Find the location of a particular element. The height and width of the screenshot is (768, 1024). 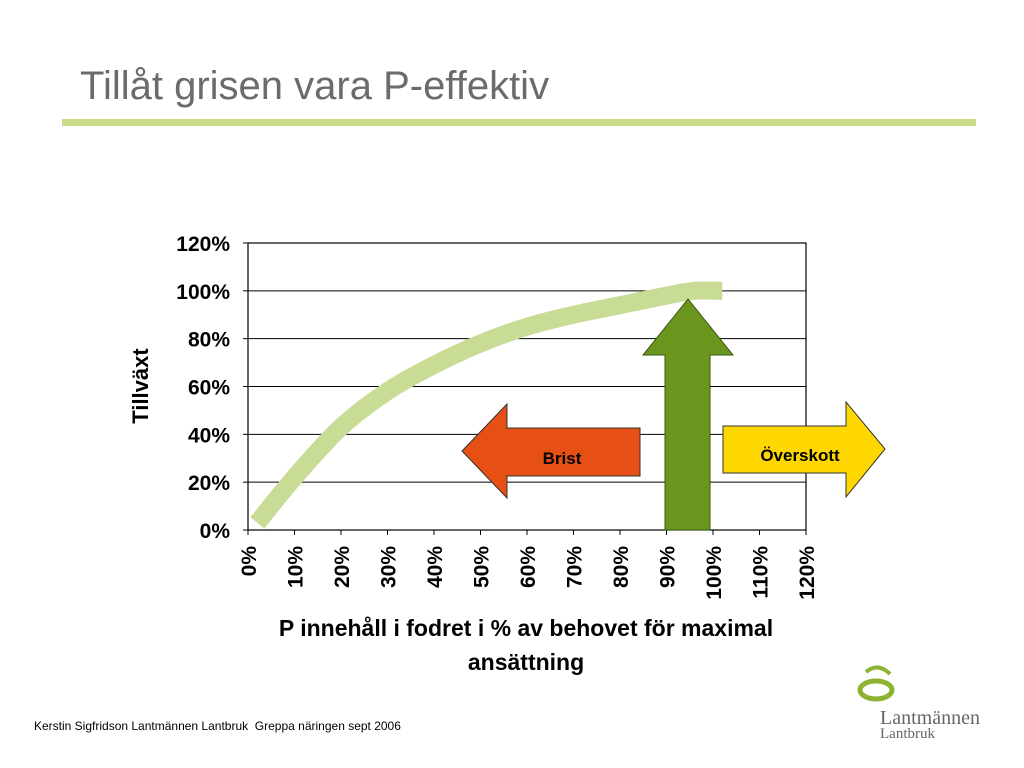

logo-name: Lantmännen is located at coordinates (930, 718).